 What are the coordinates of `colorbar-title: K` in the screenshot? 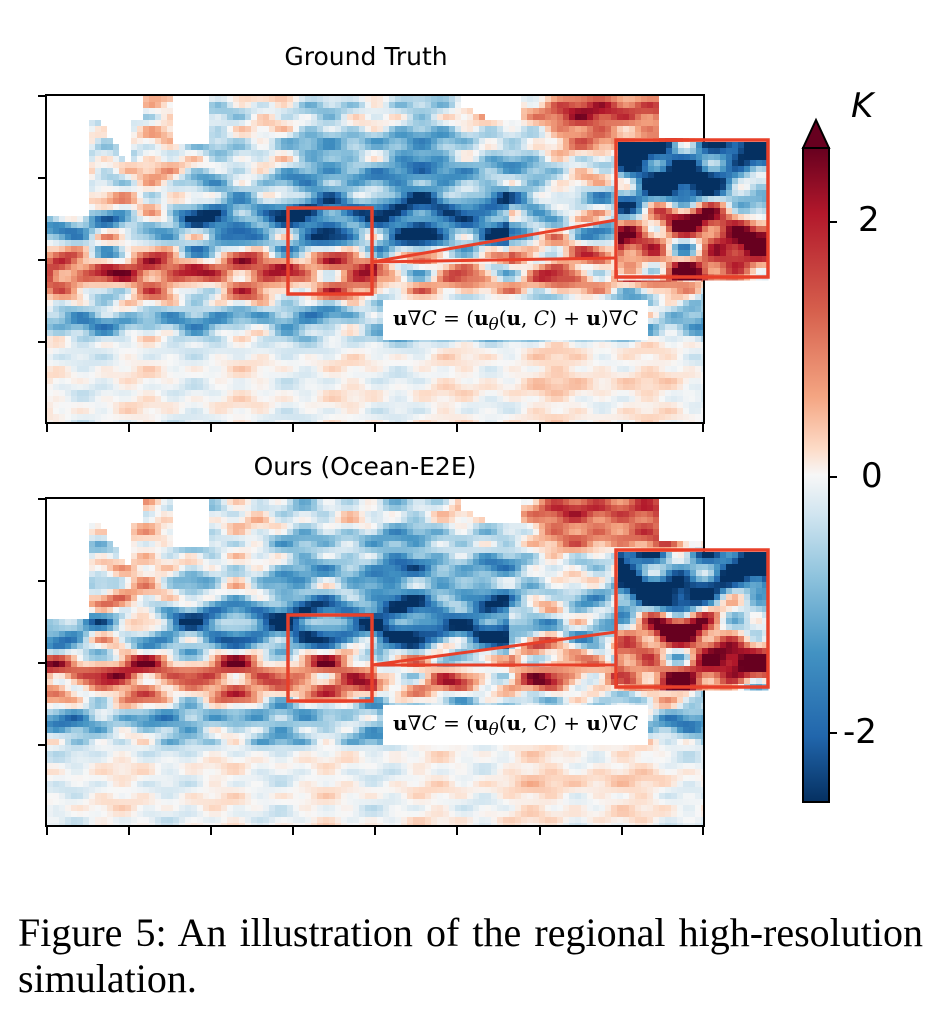 It's located at (862, 106).